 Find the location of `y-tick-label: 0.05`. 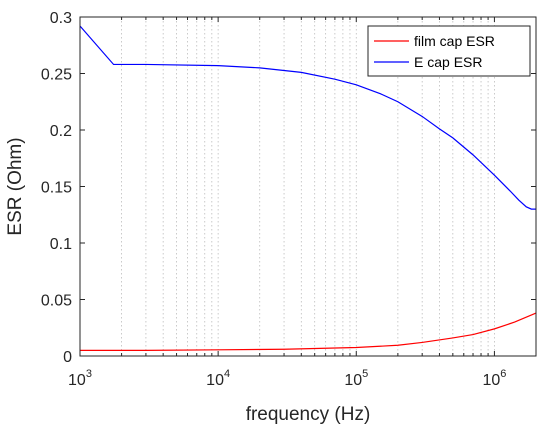

y-tick-label: 0.05 is located at coordinates (56, 301).